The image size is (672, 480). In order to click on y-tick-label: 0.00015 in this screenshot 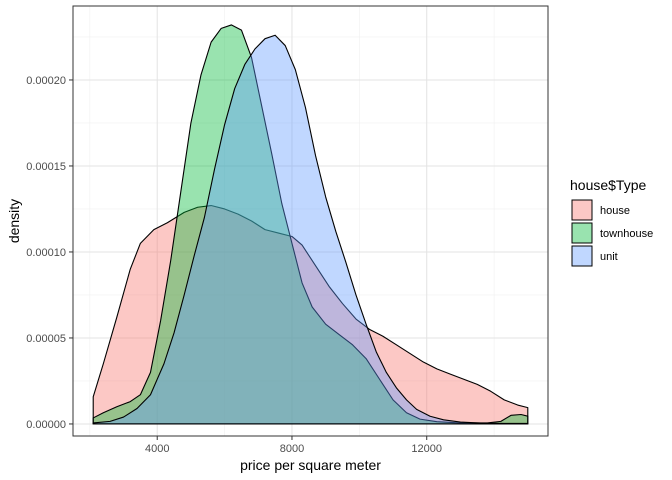, I will do `click(46, 167)`.